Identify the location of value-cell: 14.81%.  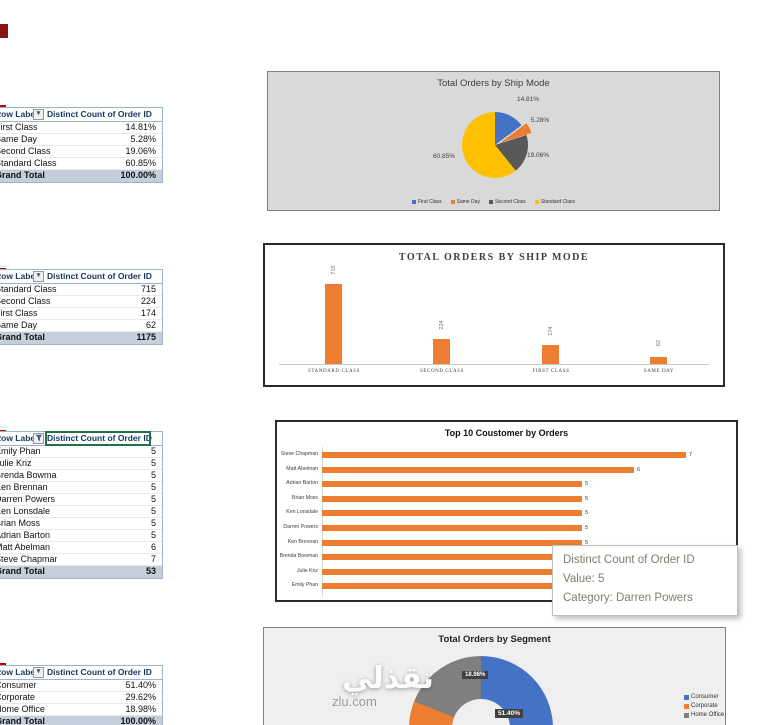
(140, 127).